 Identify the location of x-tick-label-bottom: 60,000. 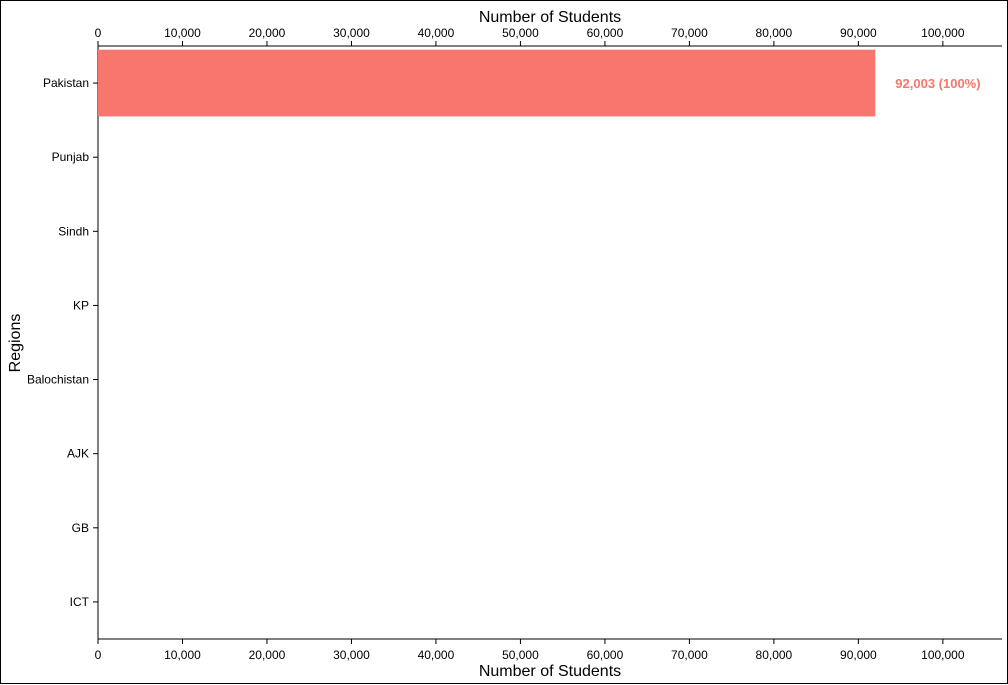
(605, 655).